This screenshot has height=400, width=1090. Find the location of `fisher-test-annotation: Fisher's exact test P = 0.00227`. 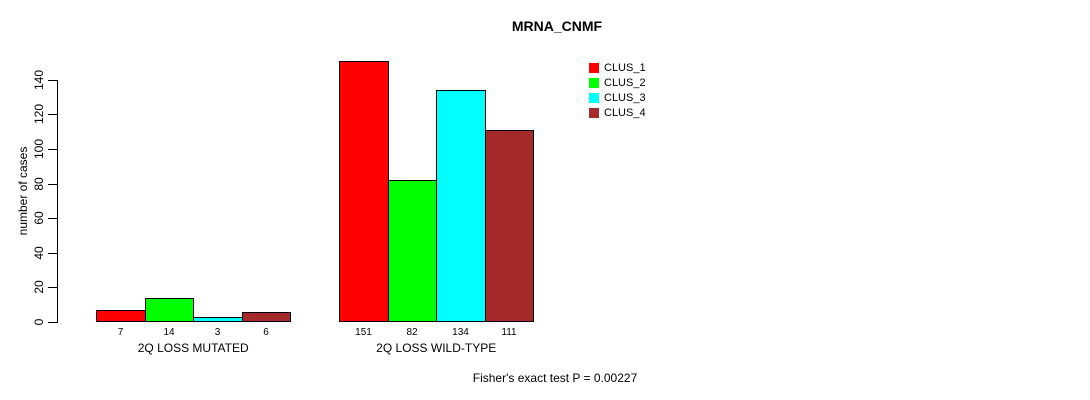

fisher-test-annotation: Fisher's exact test P = 0.00227 is located at coordinates (555, 378).